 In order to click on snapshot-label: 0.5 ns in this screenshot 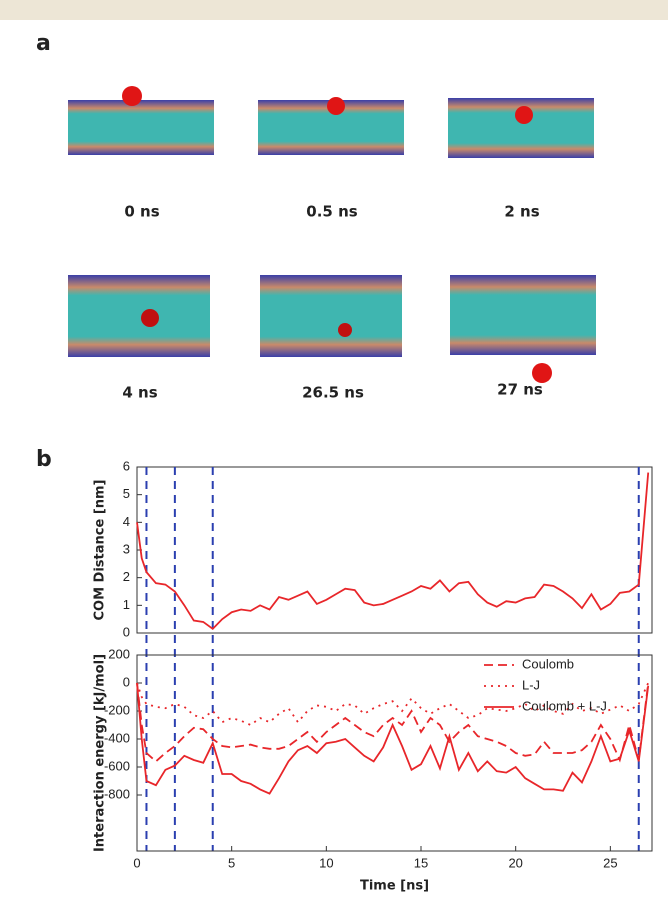, I will do `click(331, 212)`.